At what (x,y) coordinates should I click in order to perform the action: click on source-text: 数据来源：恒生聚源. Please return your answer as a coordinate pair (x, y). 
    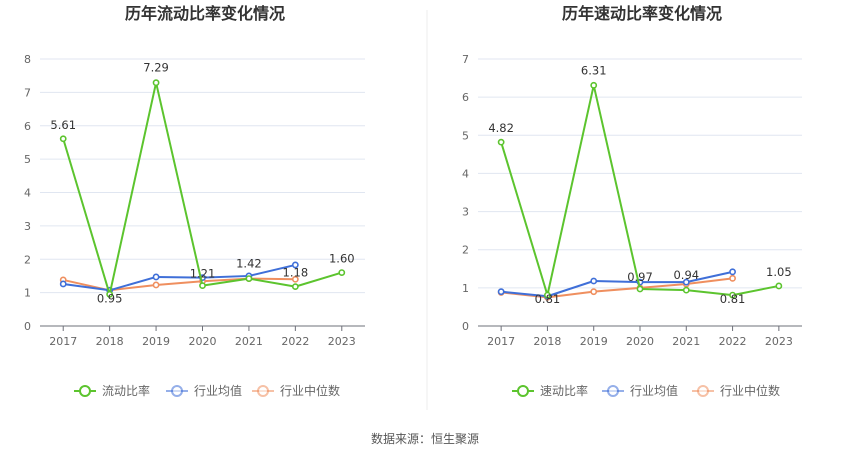
    Looking at the image, I should click on (425, 438).